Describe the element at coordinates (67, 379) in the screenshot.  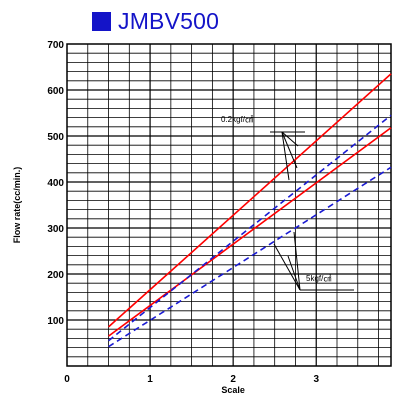
I see `x-tick-label: 0` at that location.